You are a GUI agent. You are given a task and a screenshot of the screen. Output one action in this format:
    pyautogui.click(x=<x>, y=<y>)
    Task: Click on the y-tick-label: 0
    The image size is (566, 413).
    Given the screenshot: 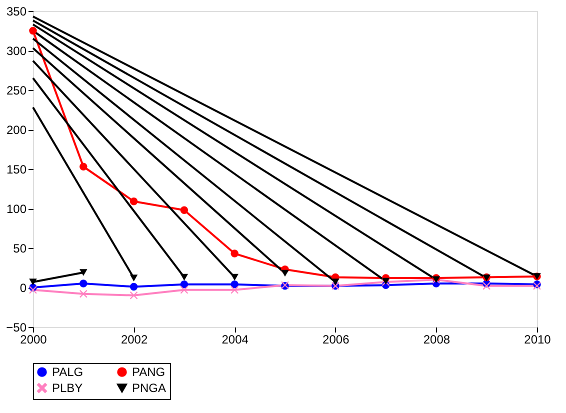 What is the action you would take?
    pyautogui.click(x=23, y=288)
    